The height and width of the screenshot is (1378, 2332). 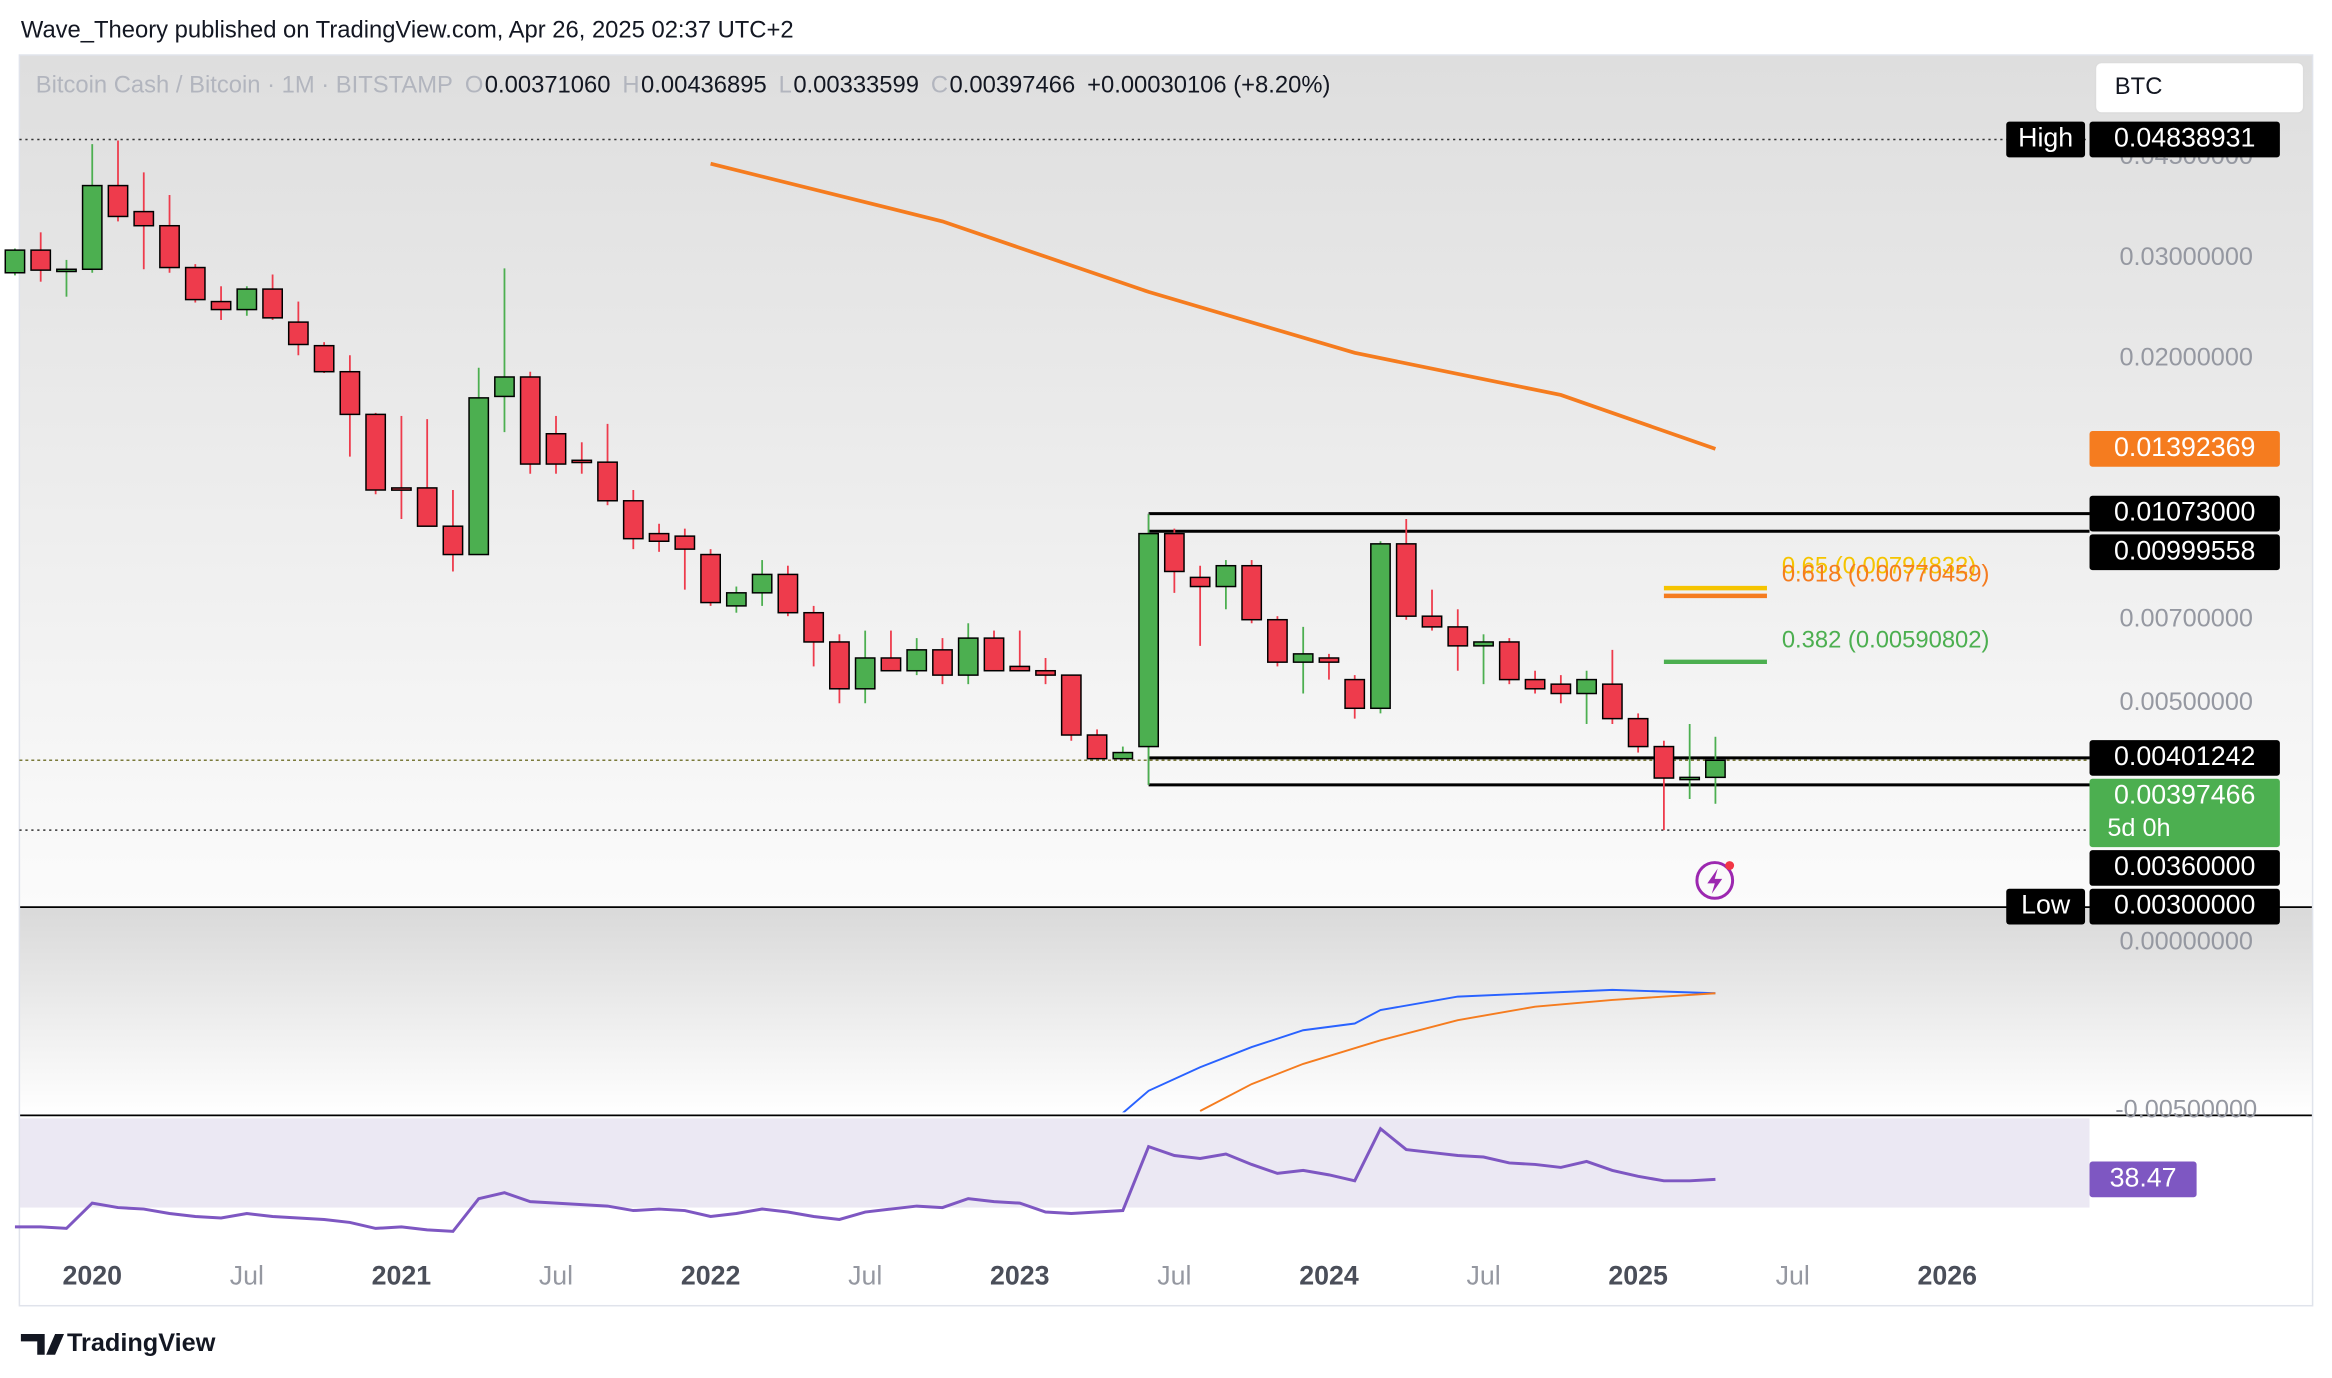 I want to click on rsi-label: 38.47, so click(x=2143, y=1177).